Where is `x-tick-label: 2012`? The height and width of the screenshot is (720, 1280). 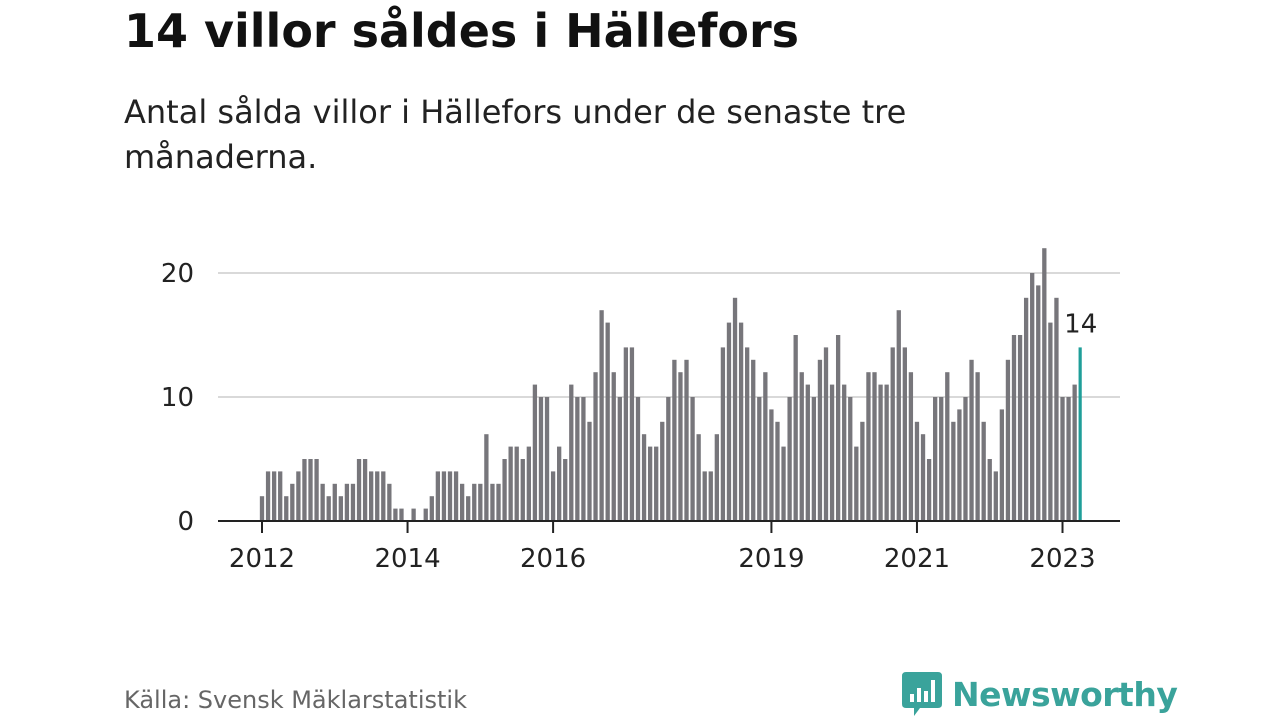
x-tick-label: 2012 is located at coordinates (262, 559).